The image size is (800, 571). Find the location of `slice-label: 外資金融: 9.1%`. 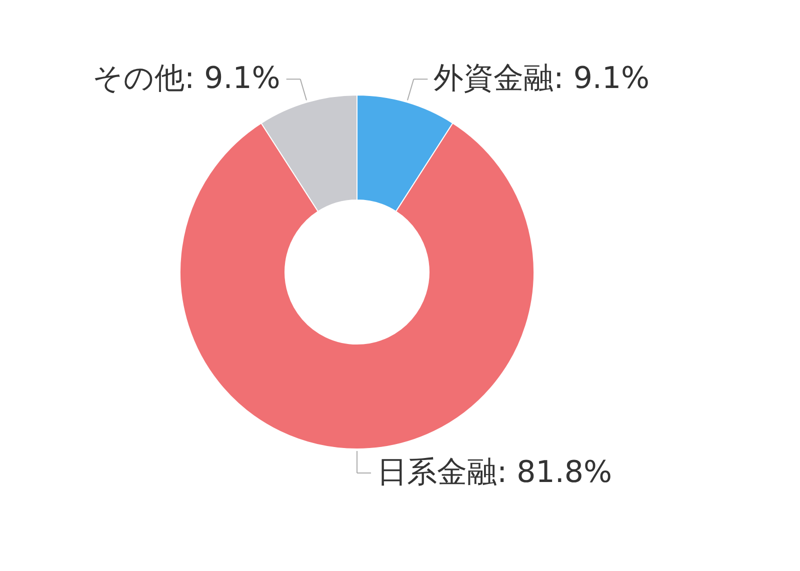

slice-label: 外資金融: 9.1% is located at coordinates (542, 78).